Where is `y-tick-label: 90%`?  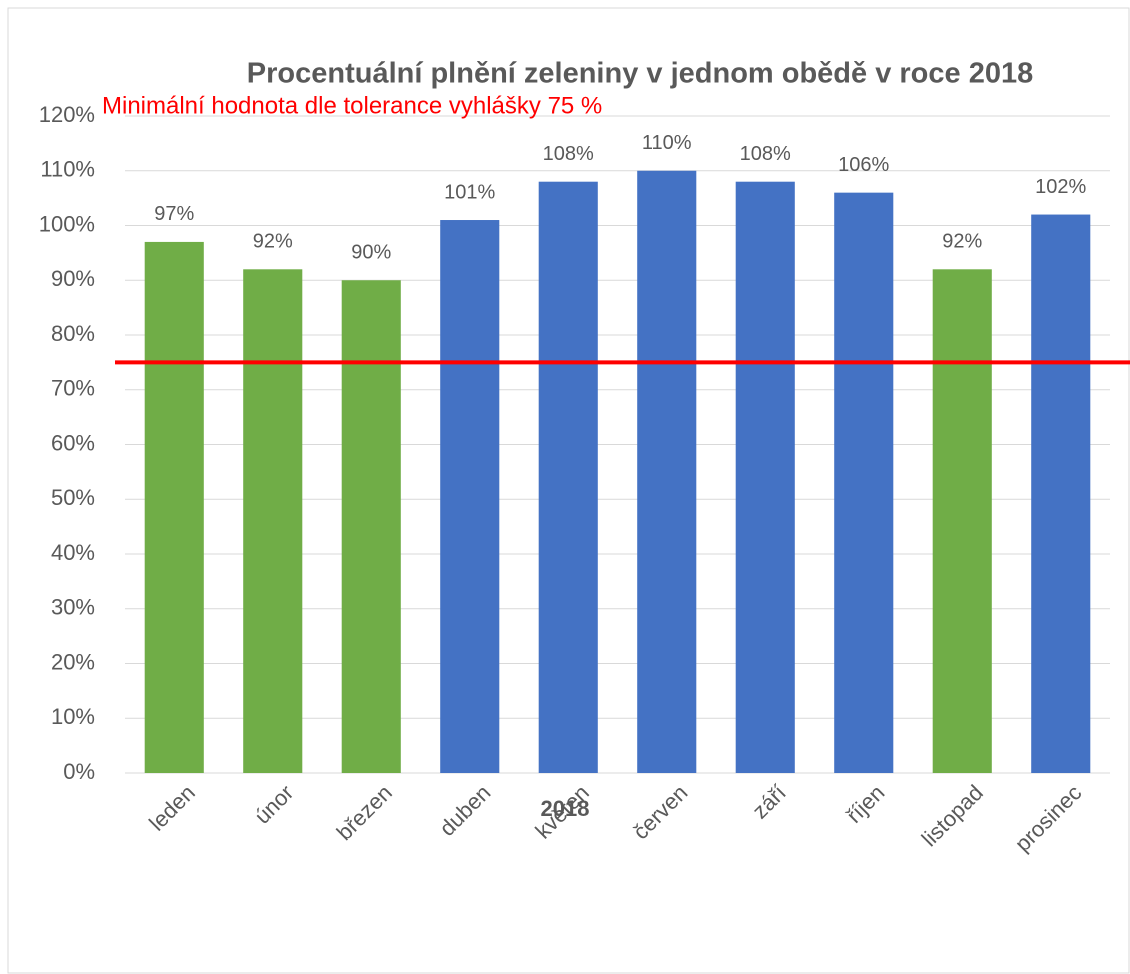
y-tick-label: 90% is located at coordinates (73, 278).